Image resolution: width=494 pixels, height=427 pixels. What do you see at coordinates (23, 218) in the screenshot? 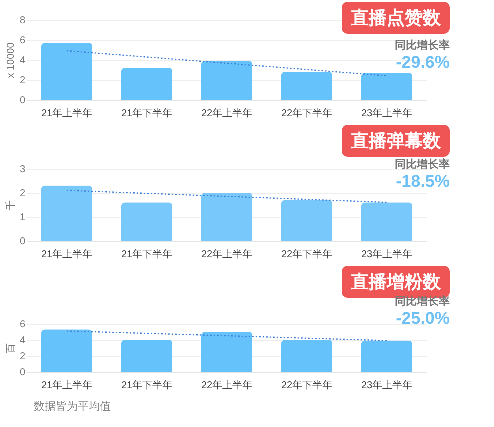
I see `y-tick-label: 1` at bounding box center [23, 218].